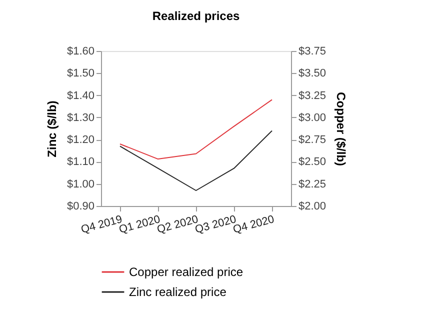 This screenshot has width=434, height=334. What do you see at coordinates (51, 129) in the screenshot?
I see `y-axis-title: Zinc ($/lb)` at bounding box center [51, 129].